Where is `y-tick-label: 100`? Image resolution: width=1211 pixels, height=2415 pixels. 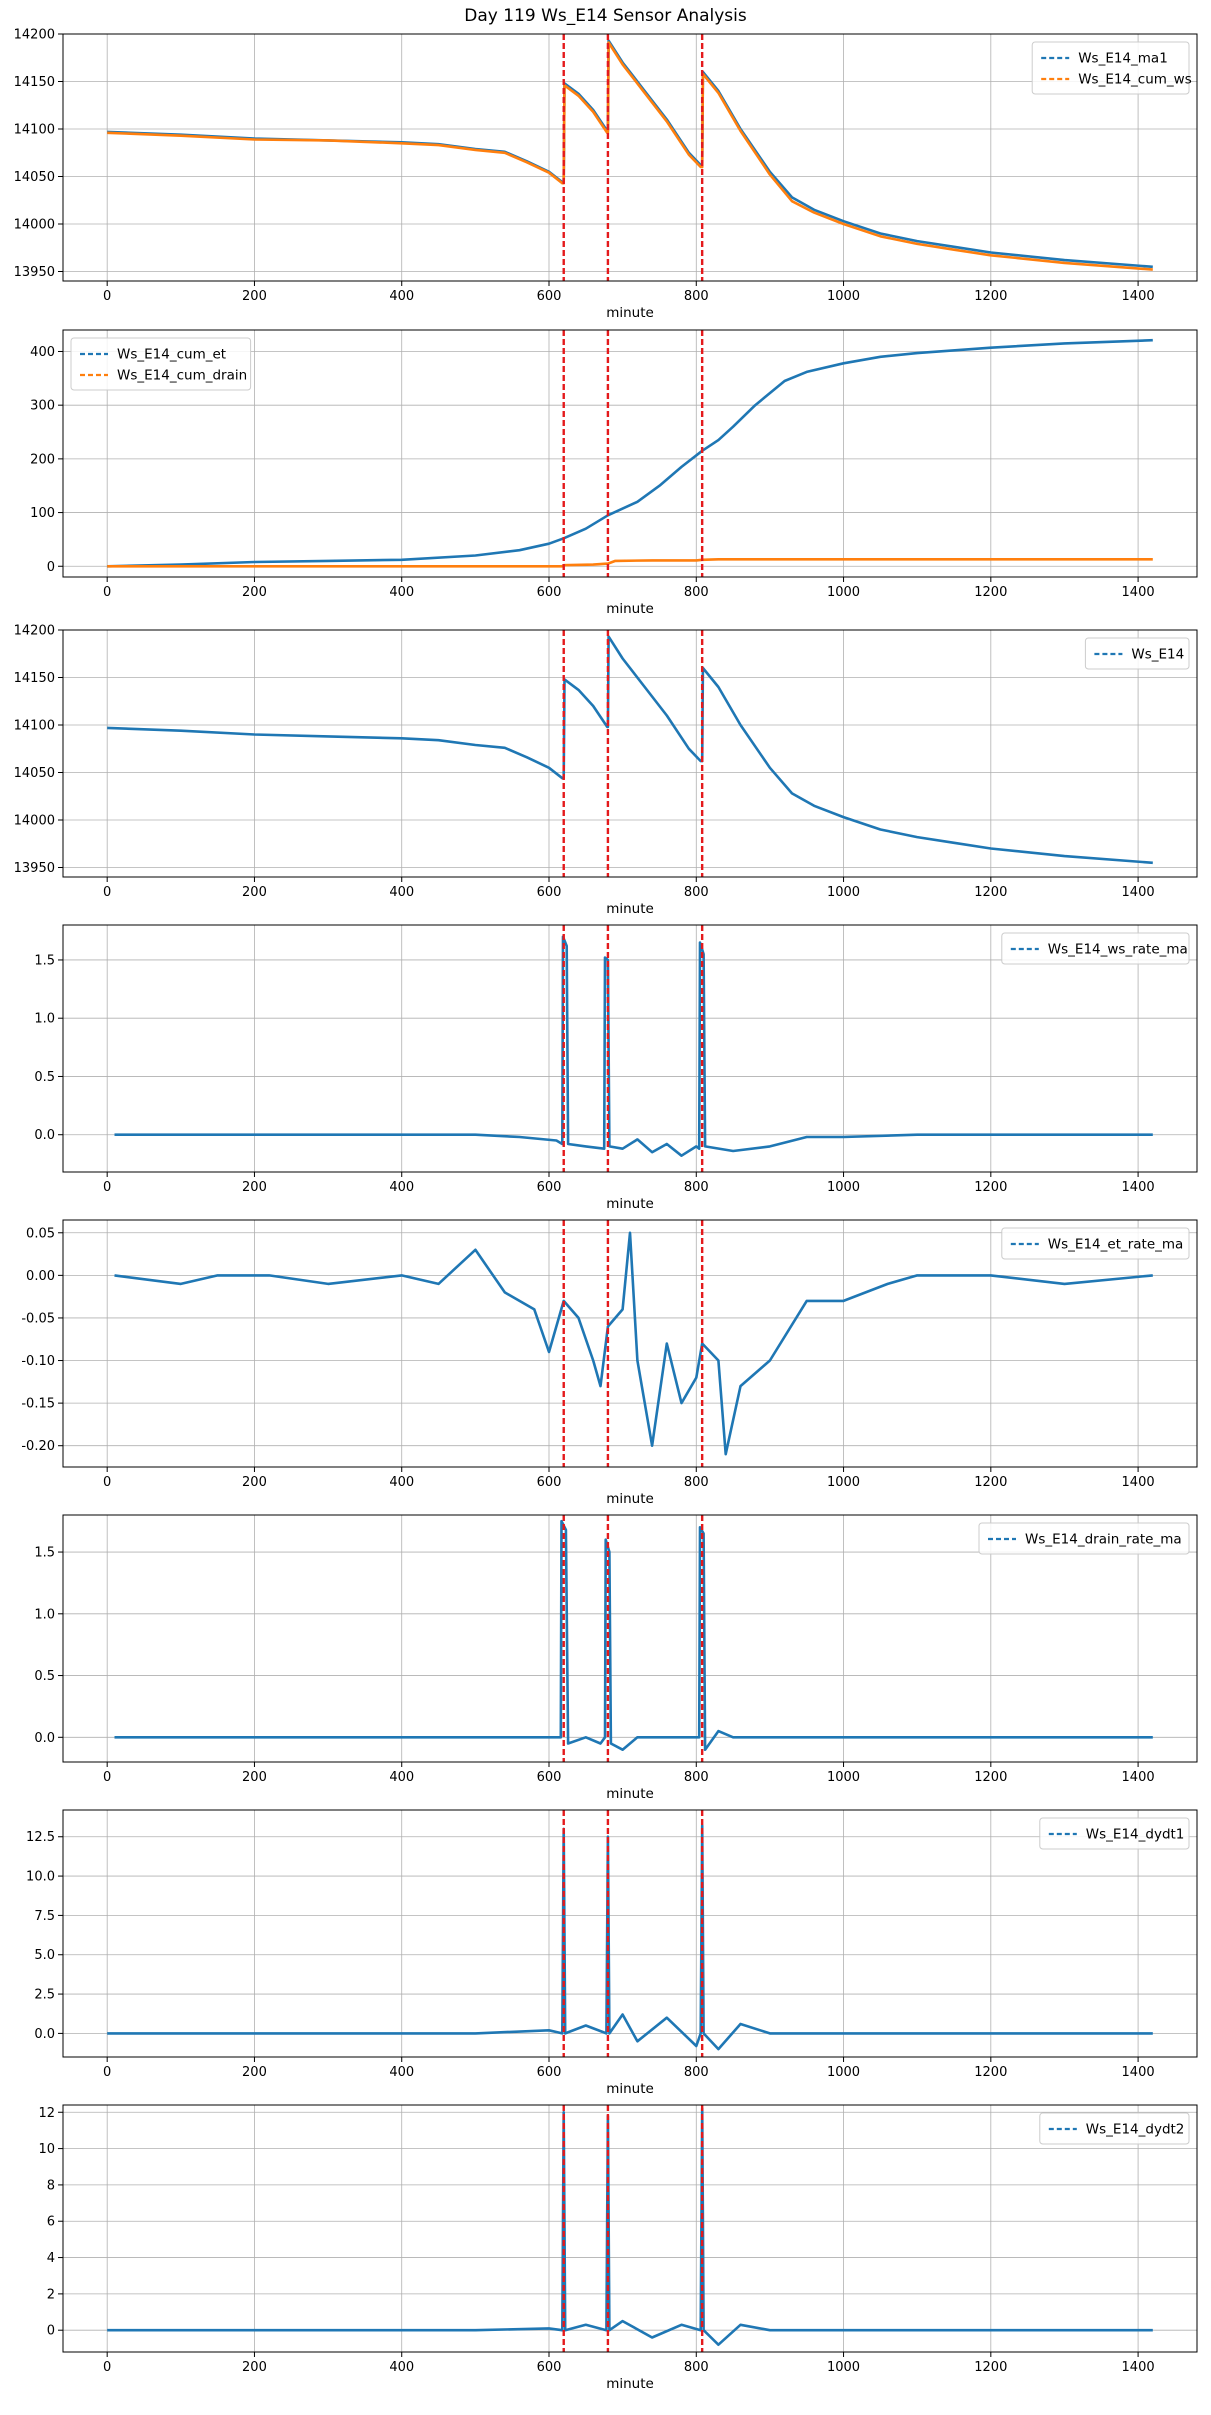
y-tick-label: 100 is located at coordinates (42, 513).